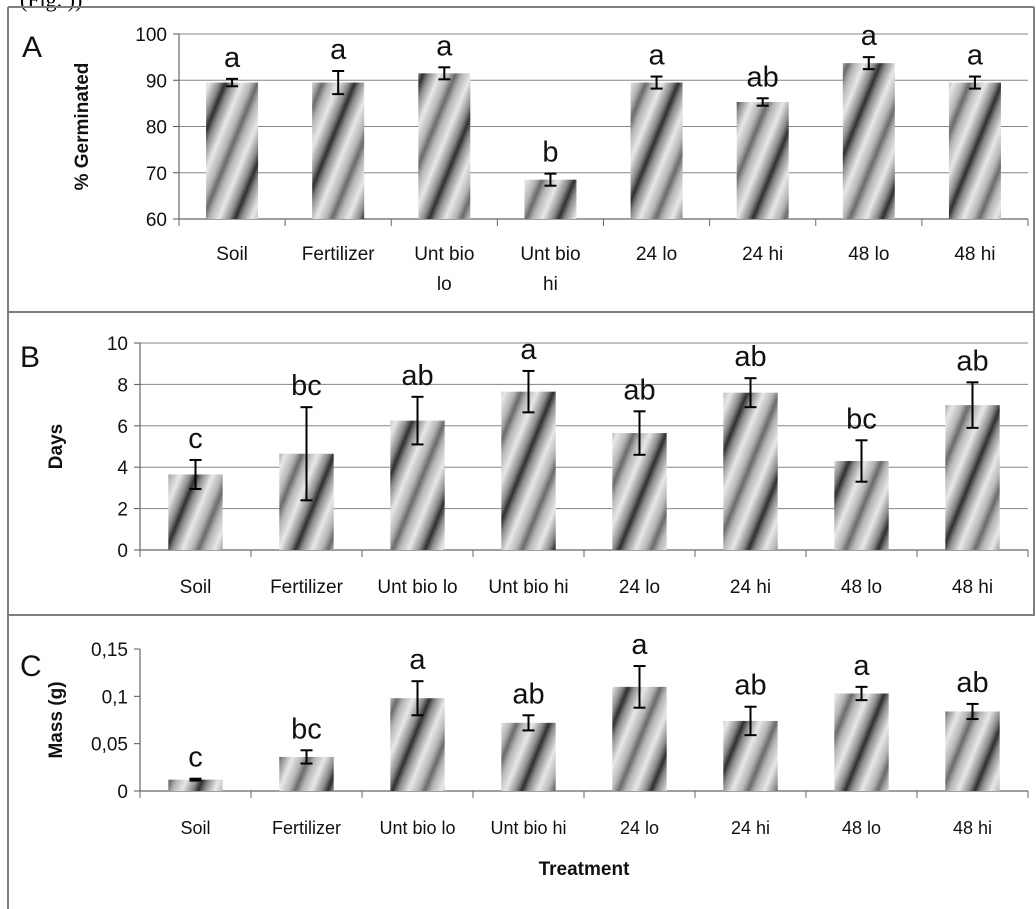 This screenshot has height=909, width=1036. I want to click on y-axis-label: % Germinated, so click(82, 127).